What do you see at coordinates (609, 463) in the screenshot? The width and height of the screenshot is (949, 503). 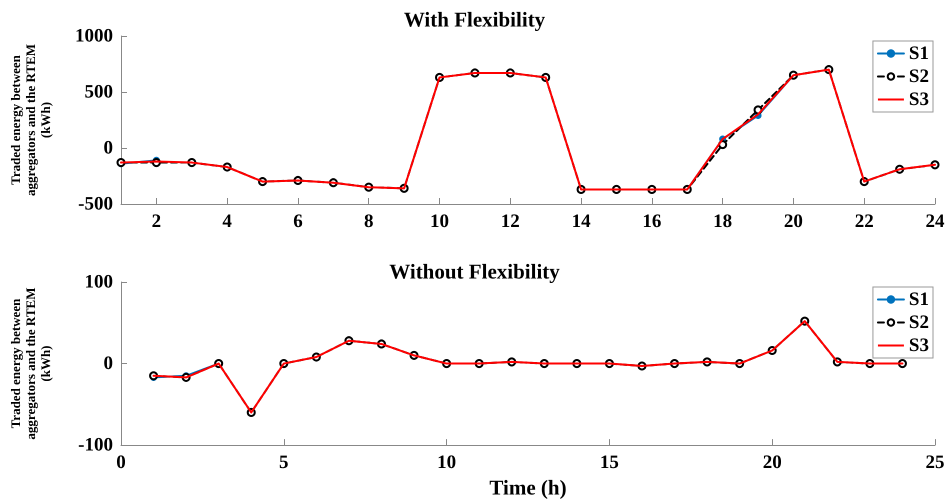 I see `x-tick-label: 15` at bounding box center [609, 463].